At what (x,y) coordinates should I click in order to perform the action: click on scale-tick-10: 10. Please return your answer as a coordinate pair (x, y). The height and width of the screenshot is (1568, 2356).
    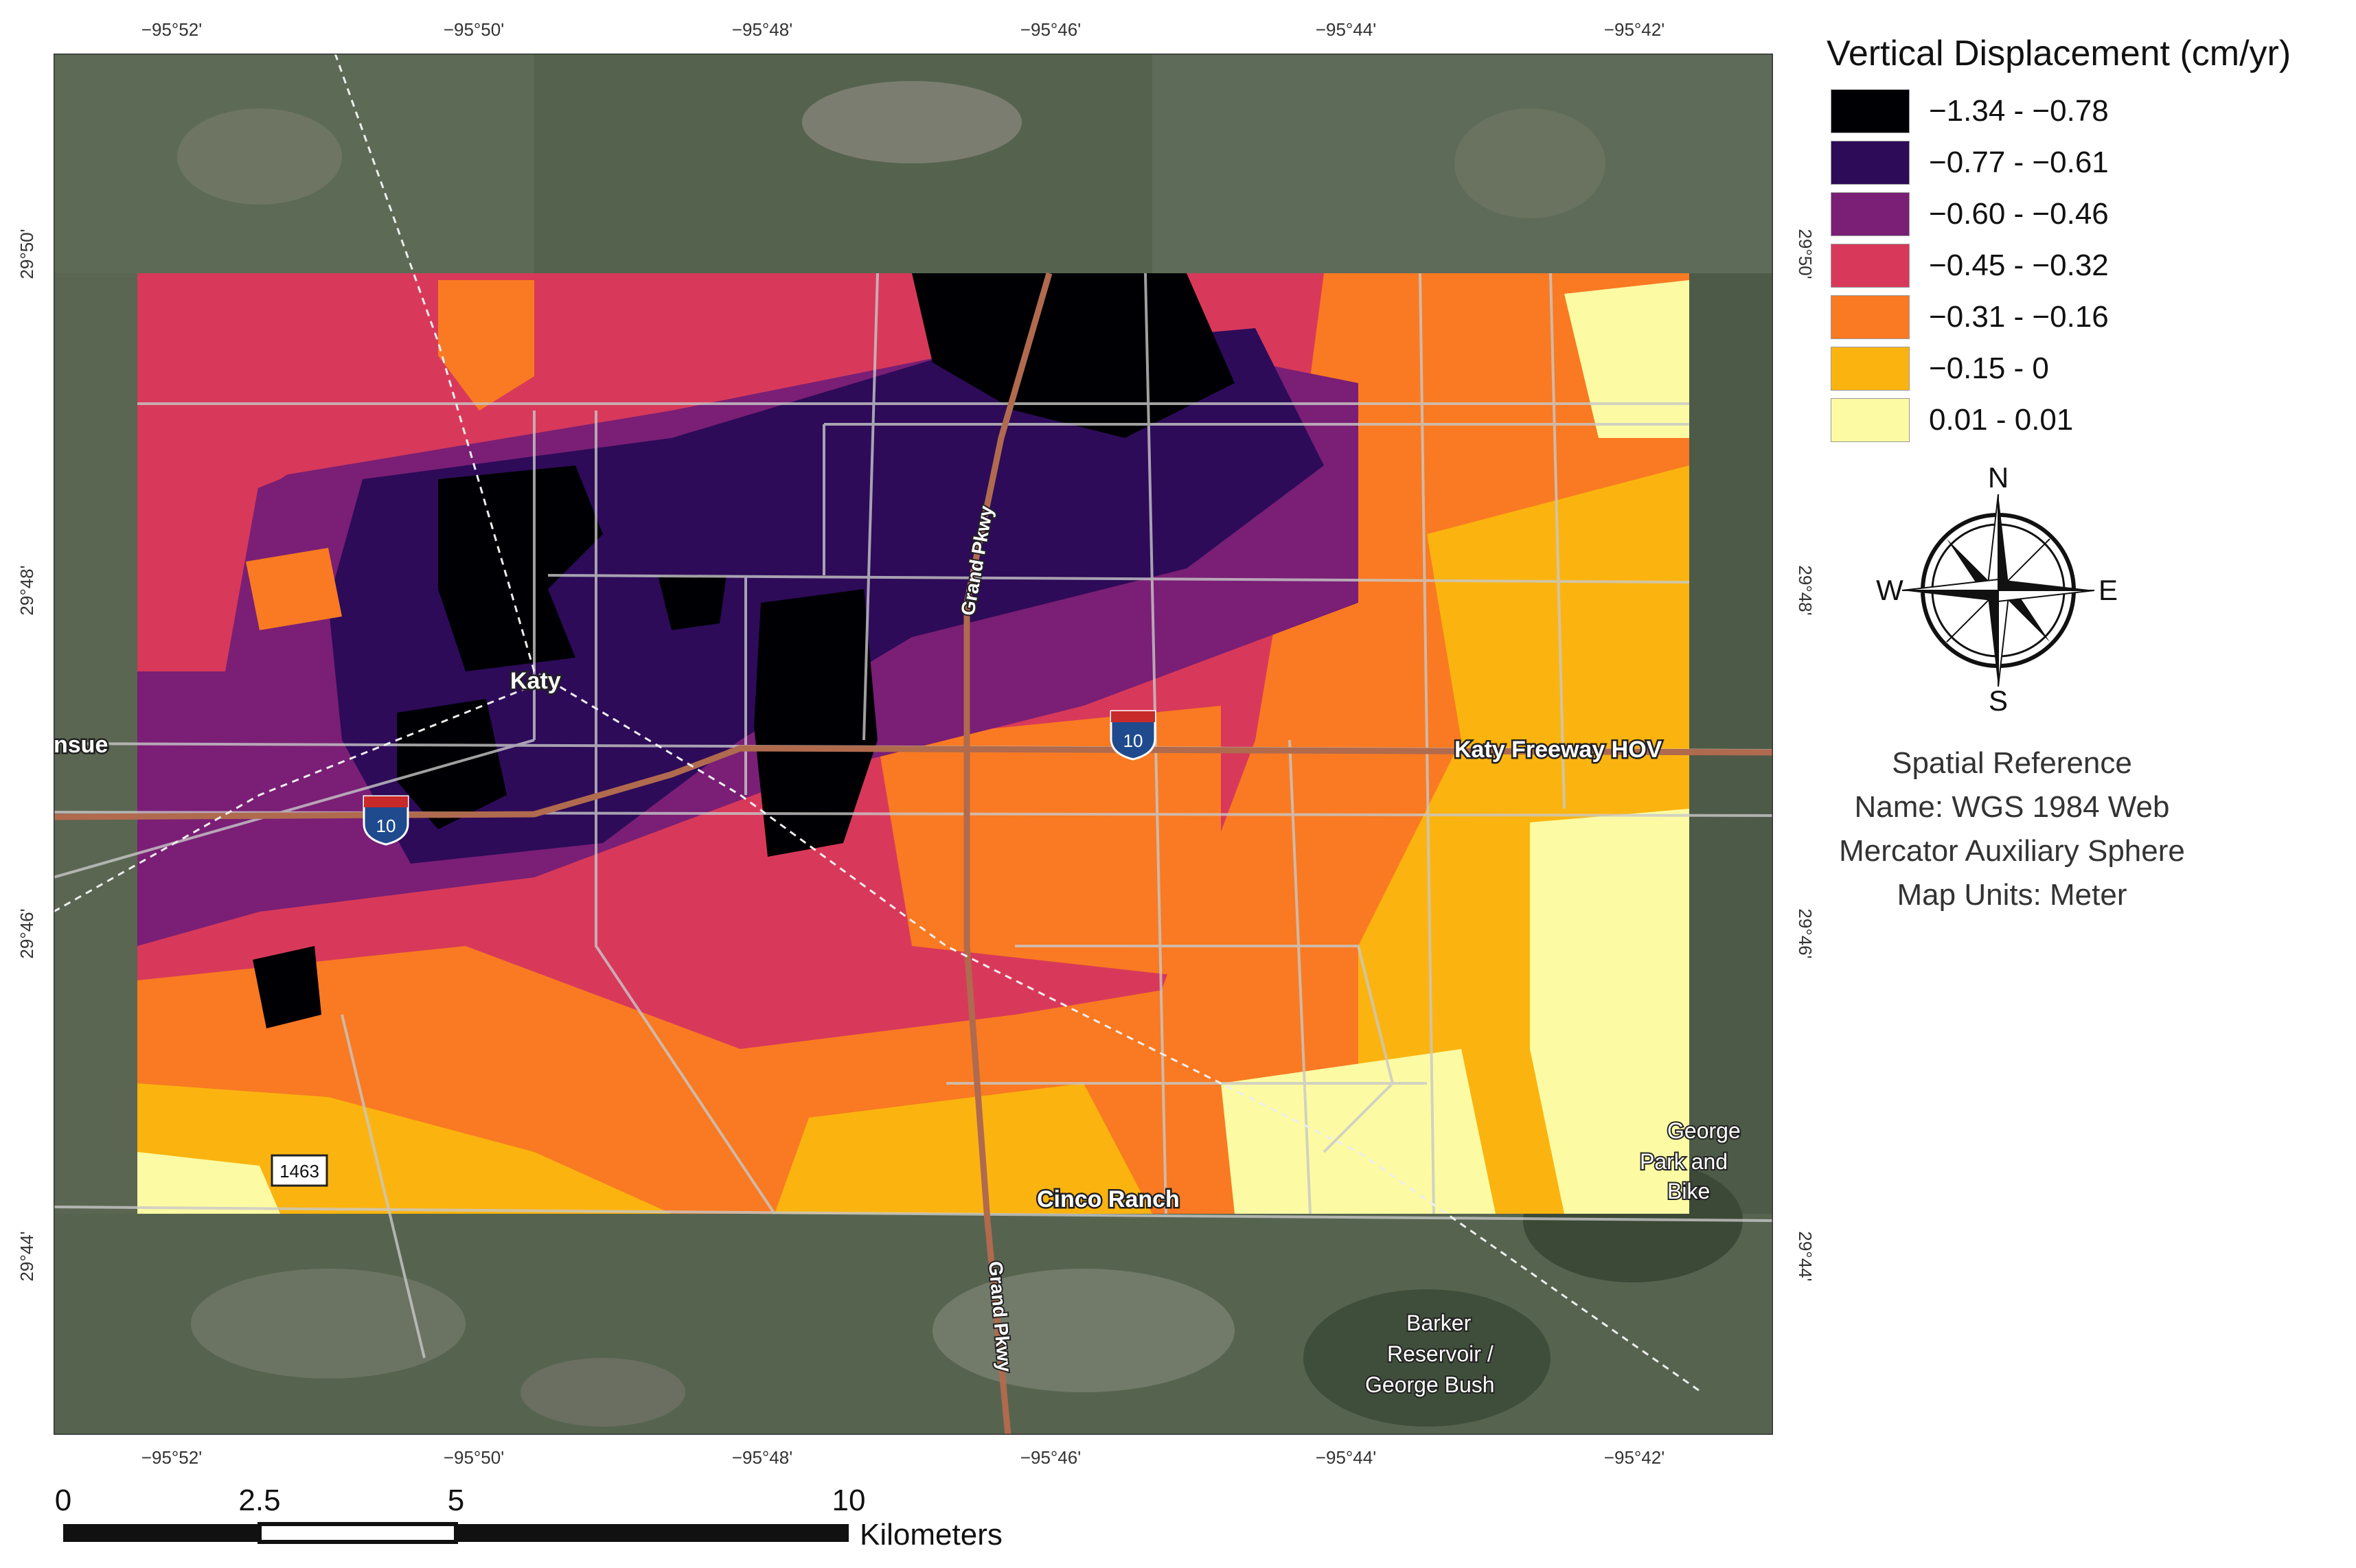
    Looking at the image, I should click on (849, 1501).